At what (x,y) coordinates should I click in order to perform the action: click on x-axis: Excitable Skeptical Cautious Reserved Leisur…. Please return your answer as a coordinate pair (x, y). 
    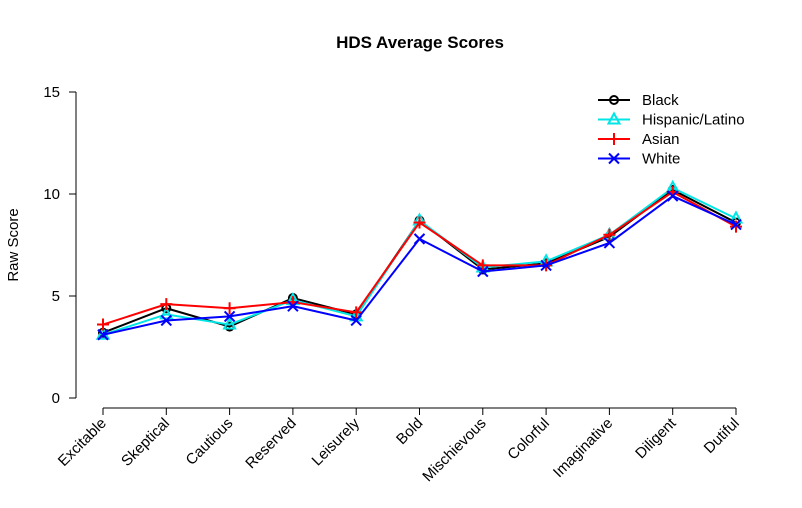
    Looking at the image, I should click on (399, 446).